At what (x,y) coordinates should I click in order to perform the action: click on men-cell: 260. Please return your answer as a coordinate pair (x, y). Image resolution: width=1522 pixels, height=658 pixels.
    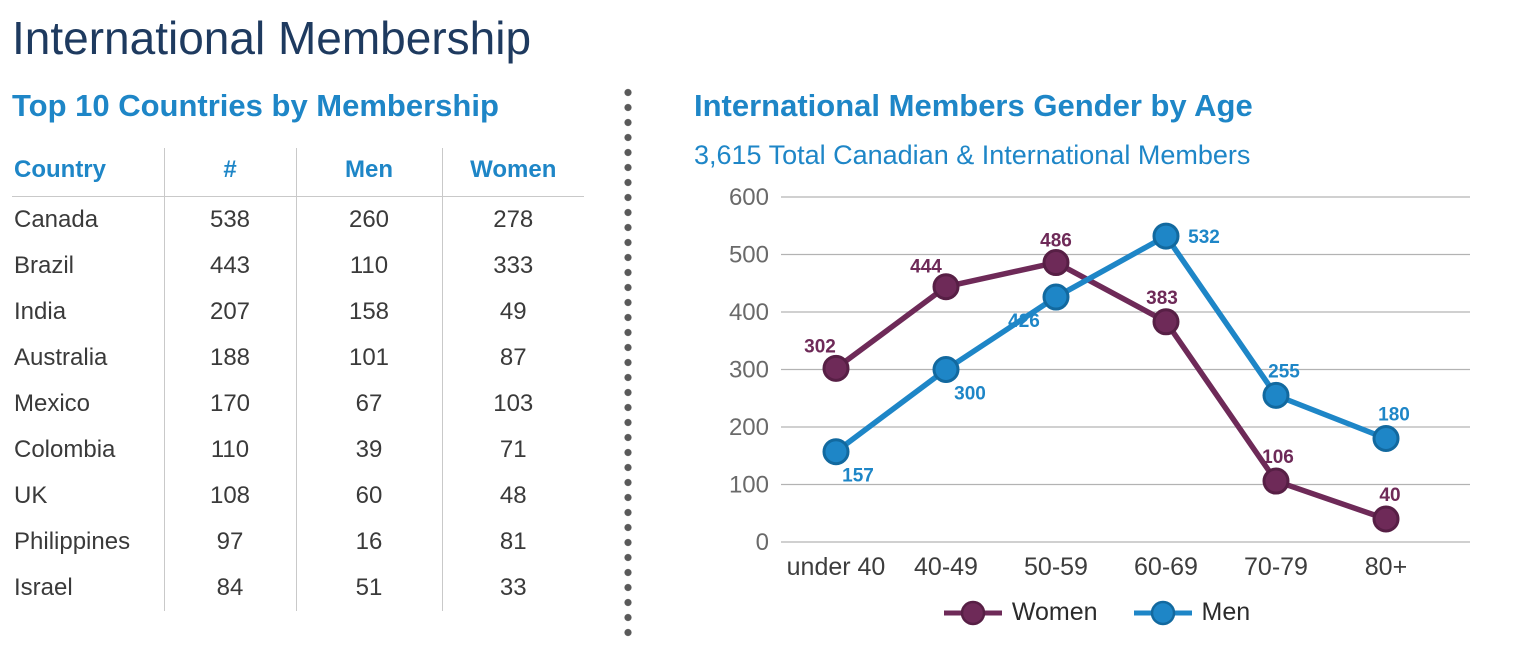
    Looking at the image, I should click on (368, 220).